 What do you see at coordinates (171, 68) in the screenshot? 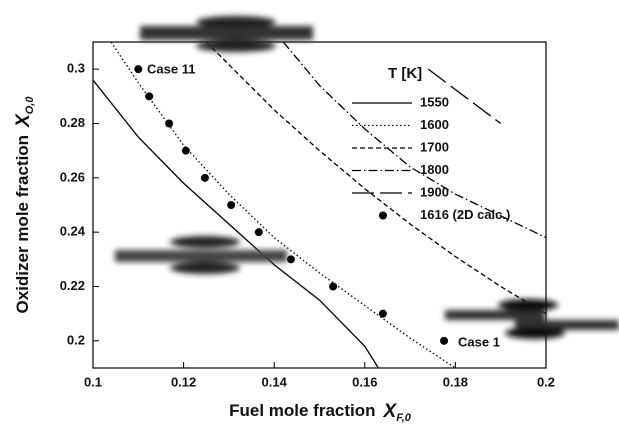
I see `annotation: Case 11` at bounding box center [171, 68].